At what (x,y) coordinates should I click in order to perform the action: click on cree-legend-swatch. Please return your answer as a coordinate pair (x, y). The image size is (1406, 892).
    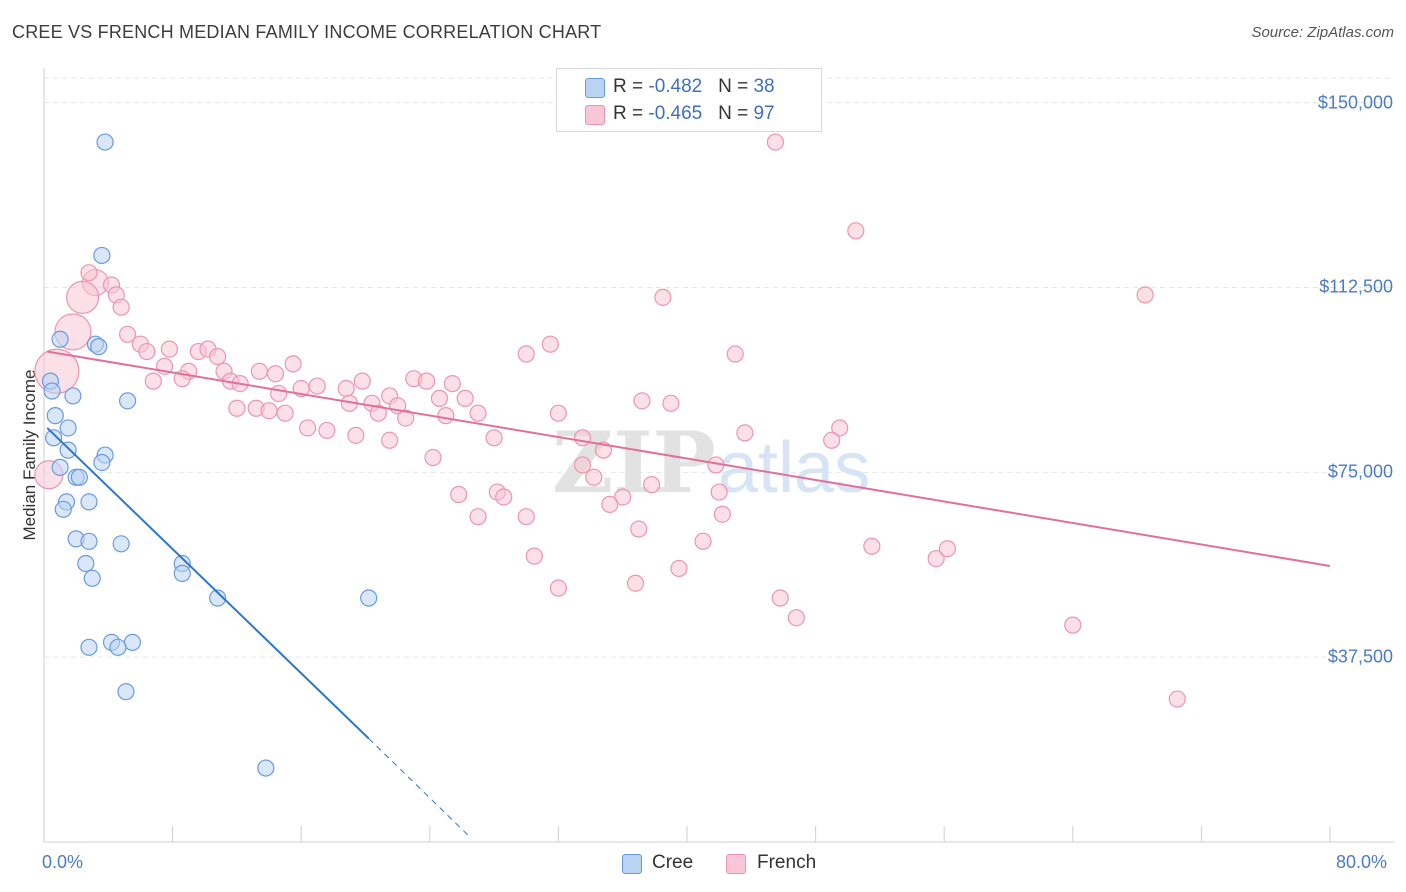
    Looking at the image, I should click on (595, 88).